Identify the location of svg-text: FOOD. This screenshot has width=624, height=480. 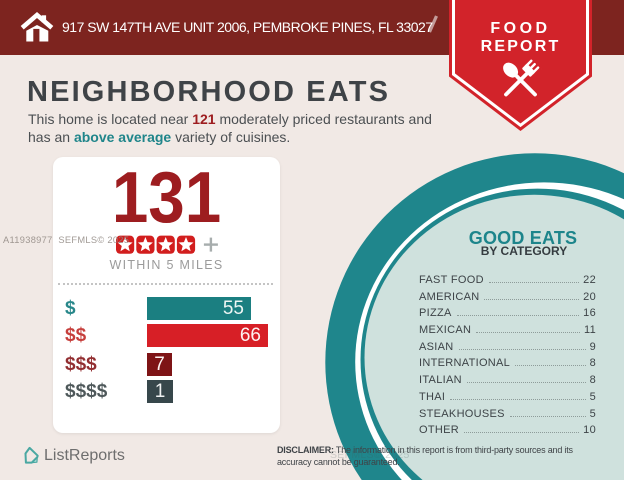
(520, 28).